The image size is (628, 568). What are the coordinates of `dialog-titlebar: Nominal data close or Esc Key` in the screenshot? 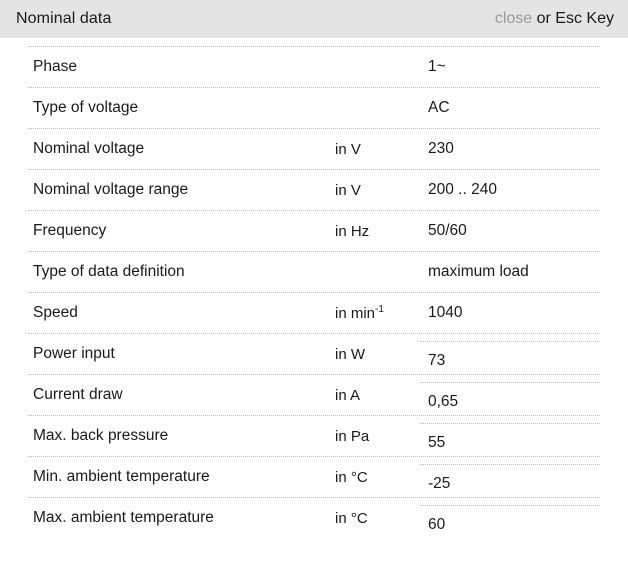 It's located at (314, 19).